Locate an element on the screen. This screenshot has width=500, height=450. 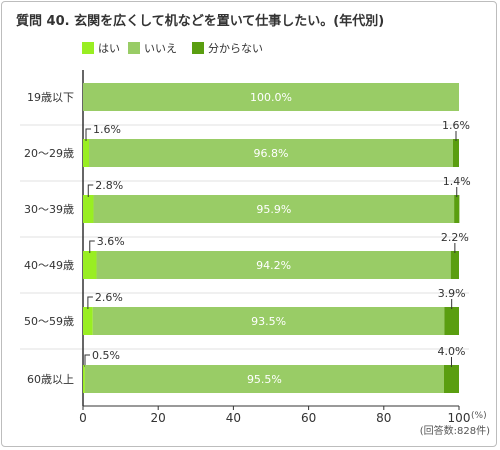
legend-item: 分からない is located at coordinates (227, 48).